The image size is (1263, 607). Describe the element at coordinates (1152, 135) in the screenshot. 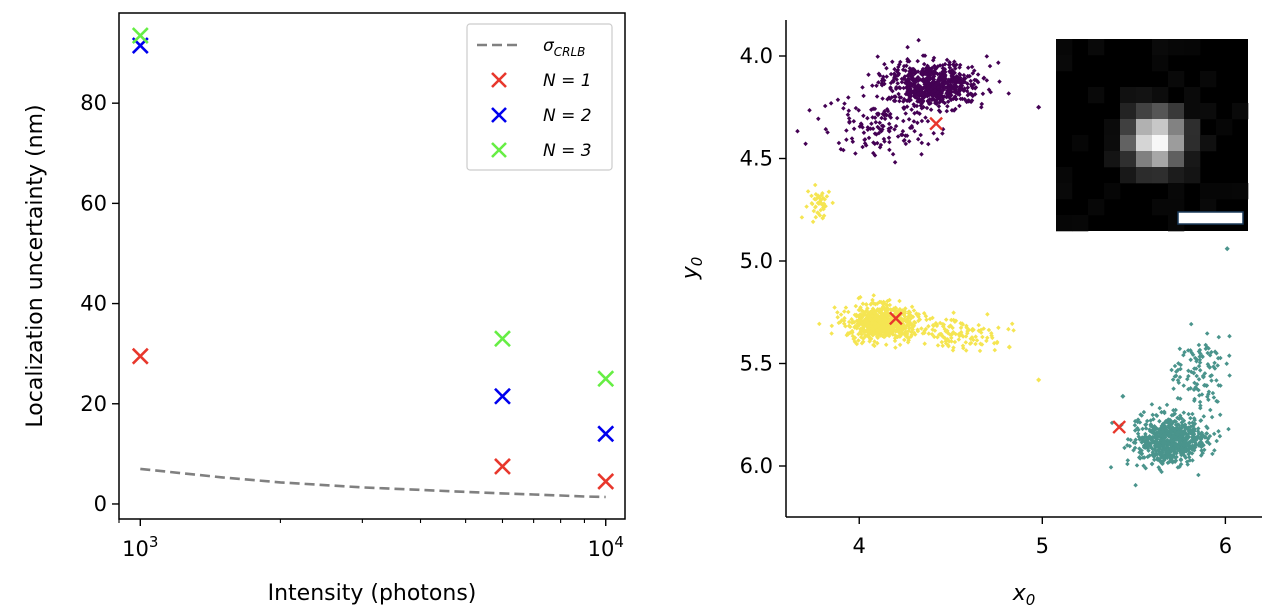

I see `psf-inset-image` at that location.